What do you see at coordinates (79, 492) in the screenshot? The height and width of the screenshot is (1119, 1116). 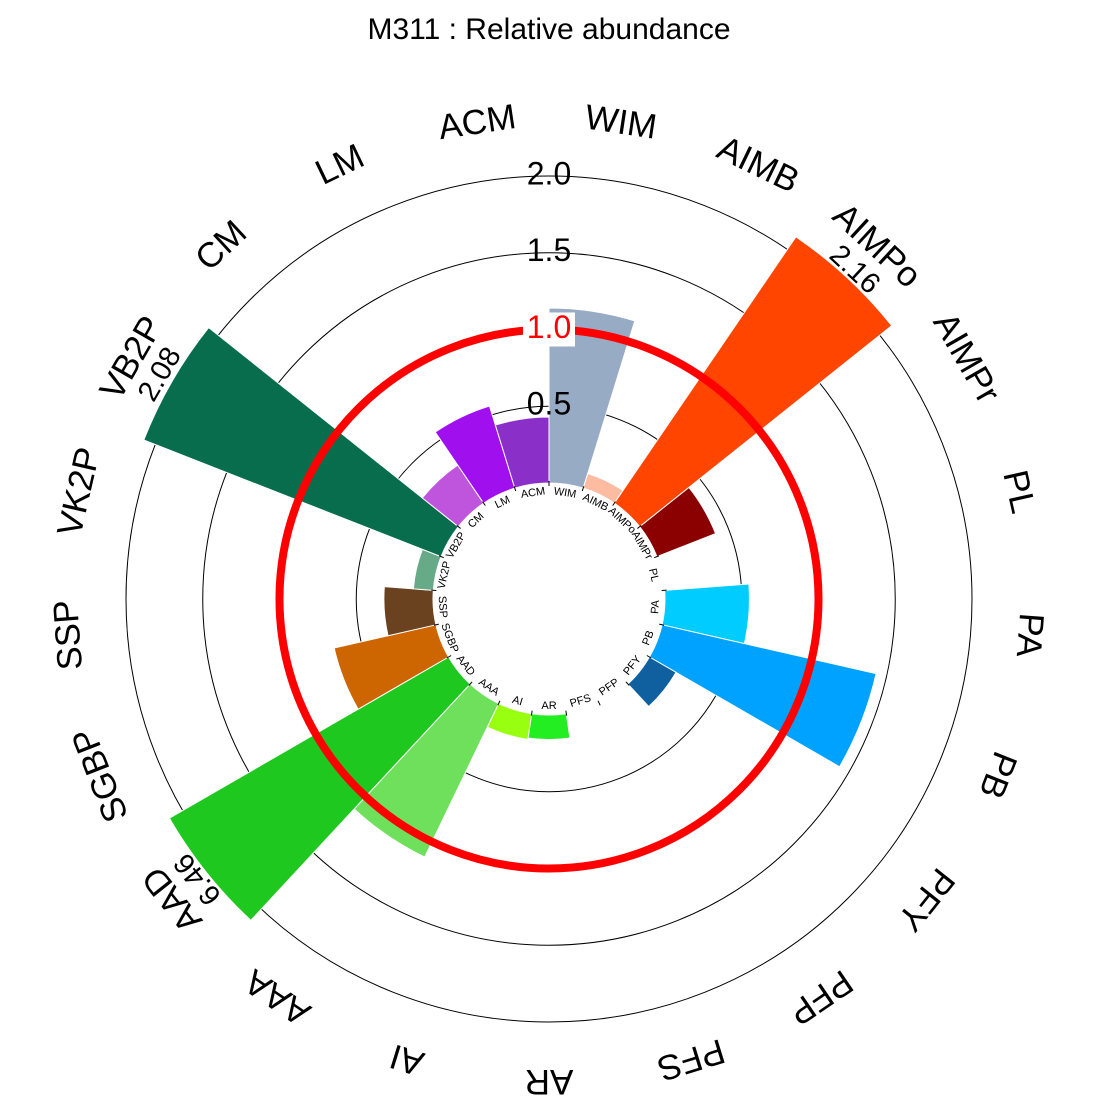 I see `outer-label-vk2p: VK2P` at bounding box center [79, 492].